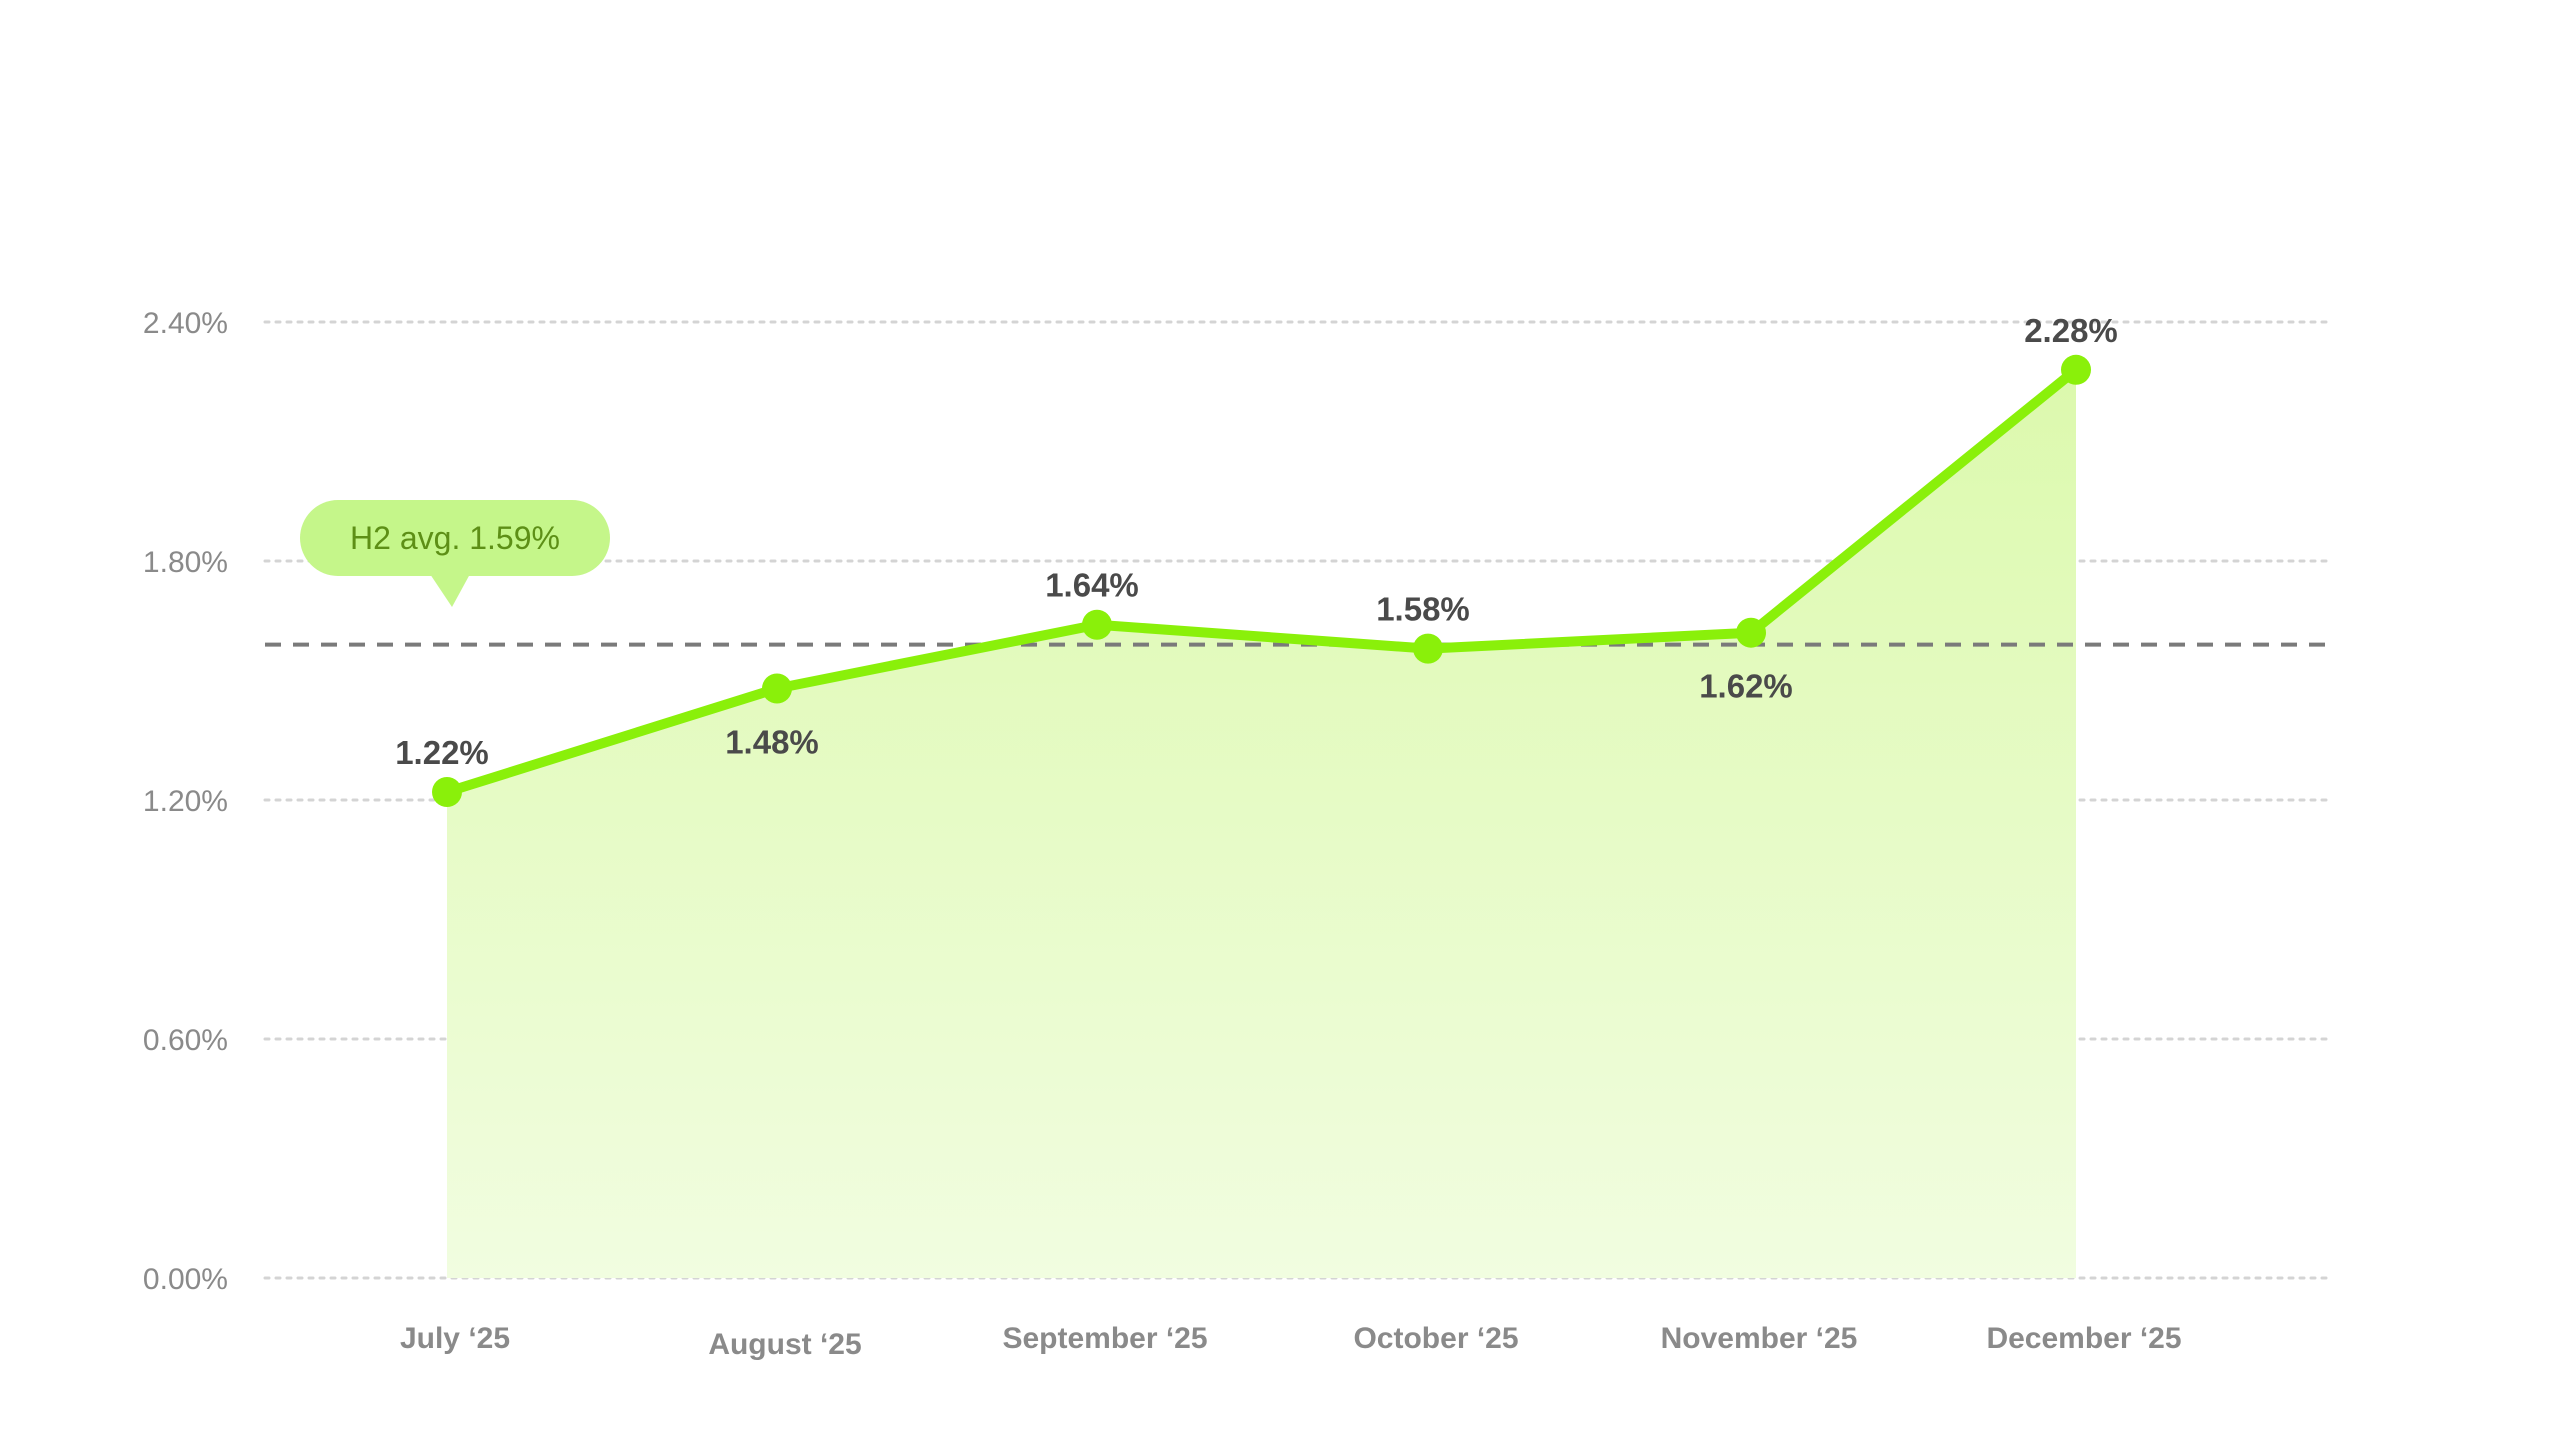 This screenshot has width=2560, height=1440. I want to click on data-label: 1.58%, so click(1423, 609).